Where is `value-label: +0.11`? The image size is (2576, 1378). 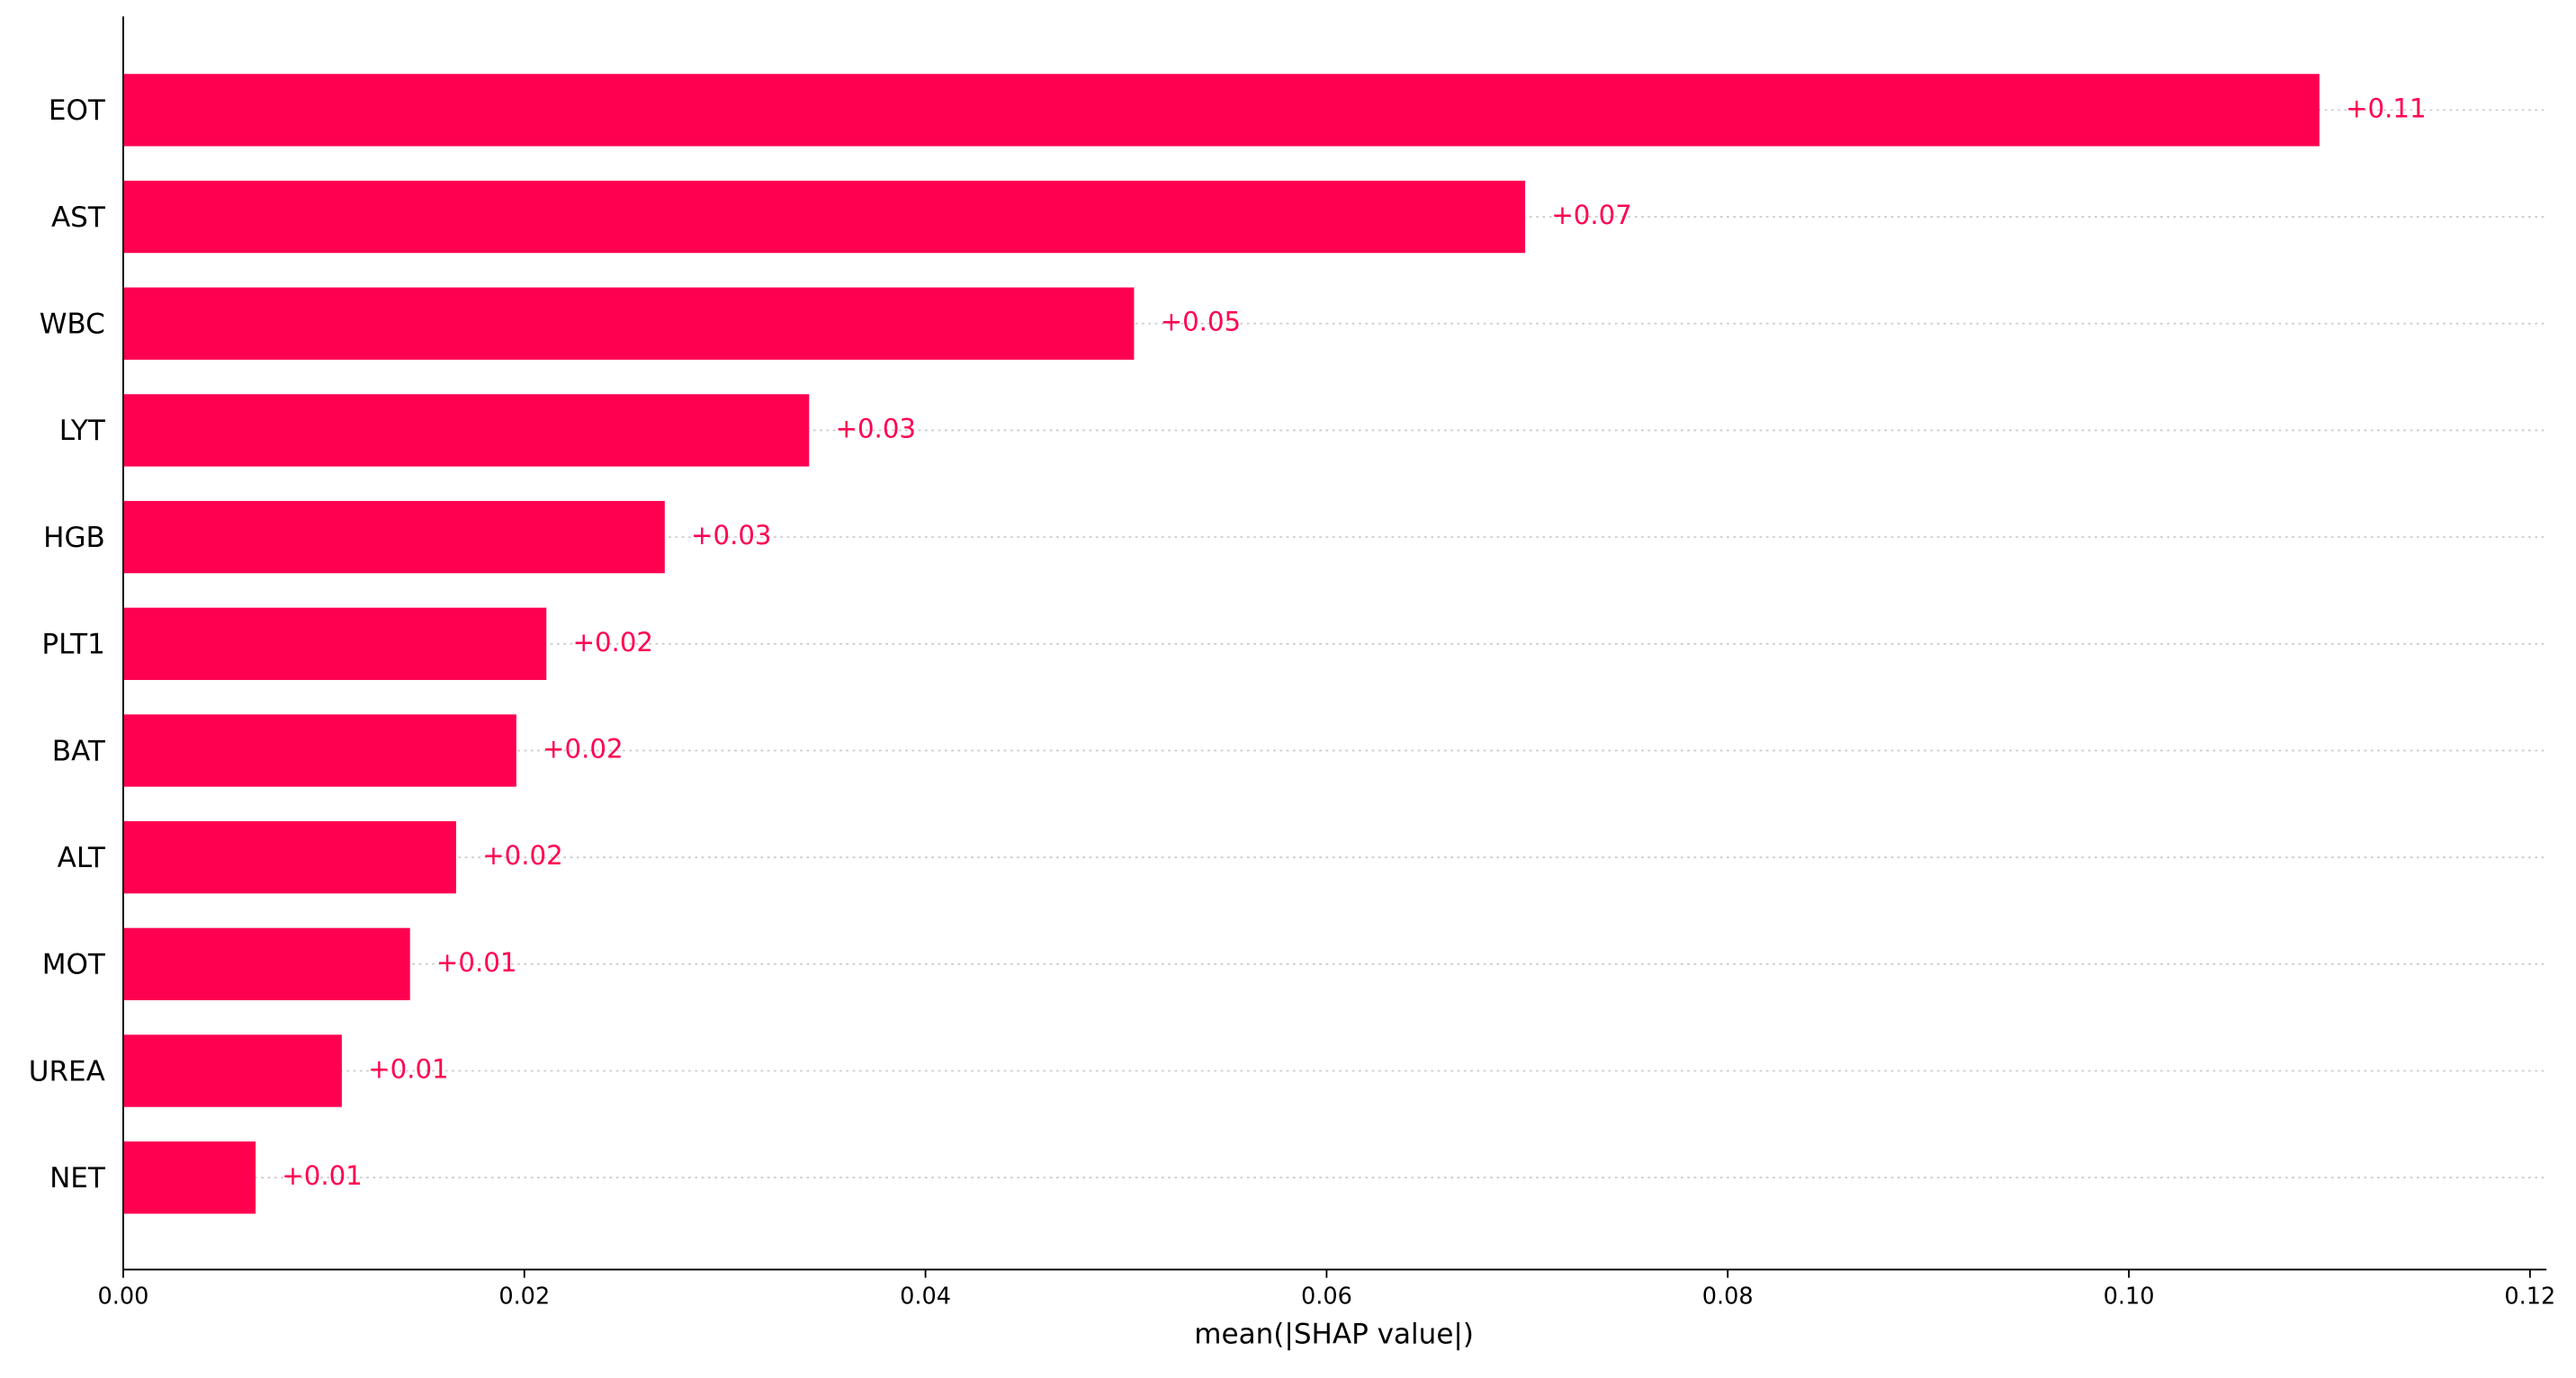 value-label: +0.11 is located at coordinates (2387, 108).